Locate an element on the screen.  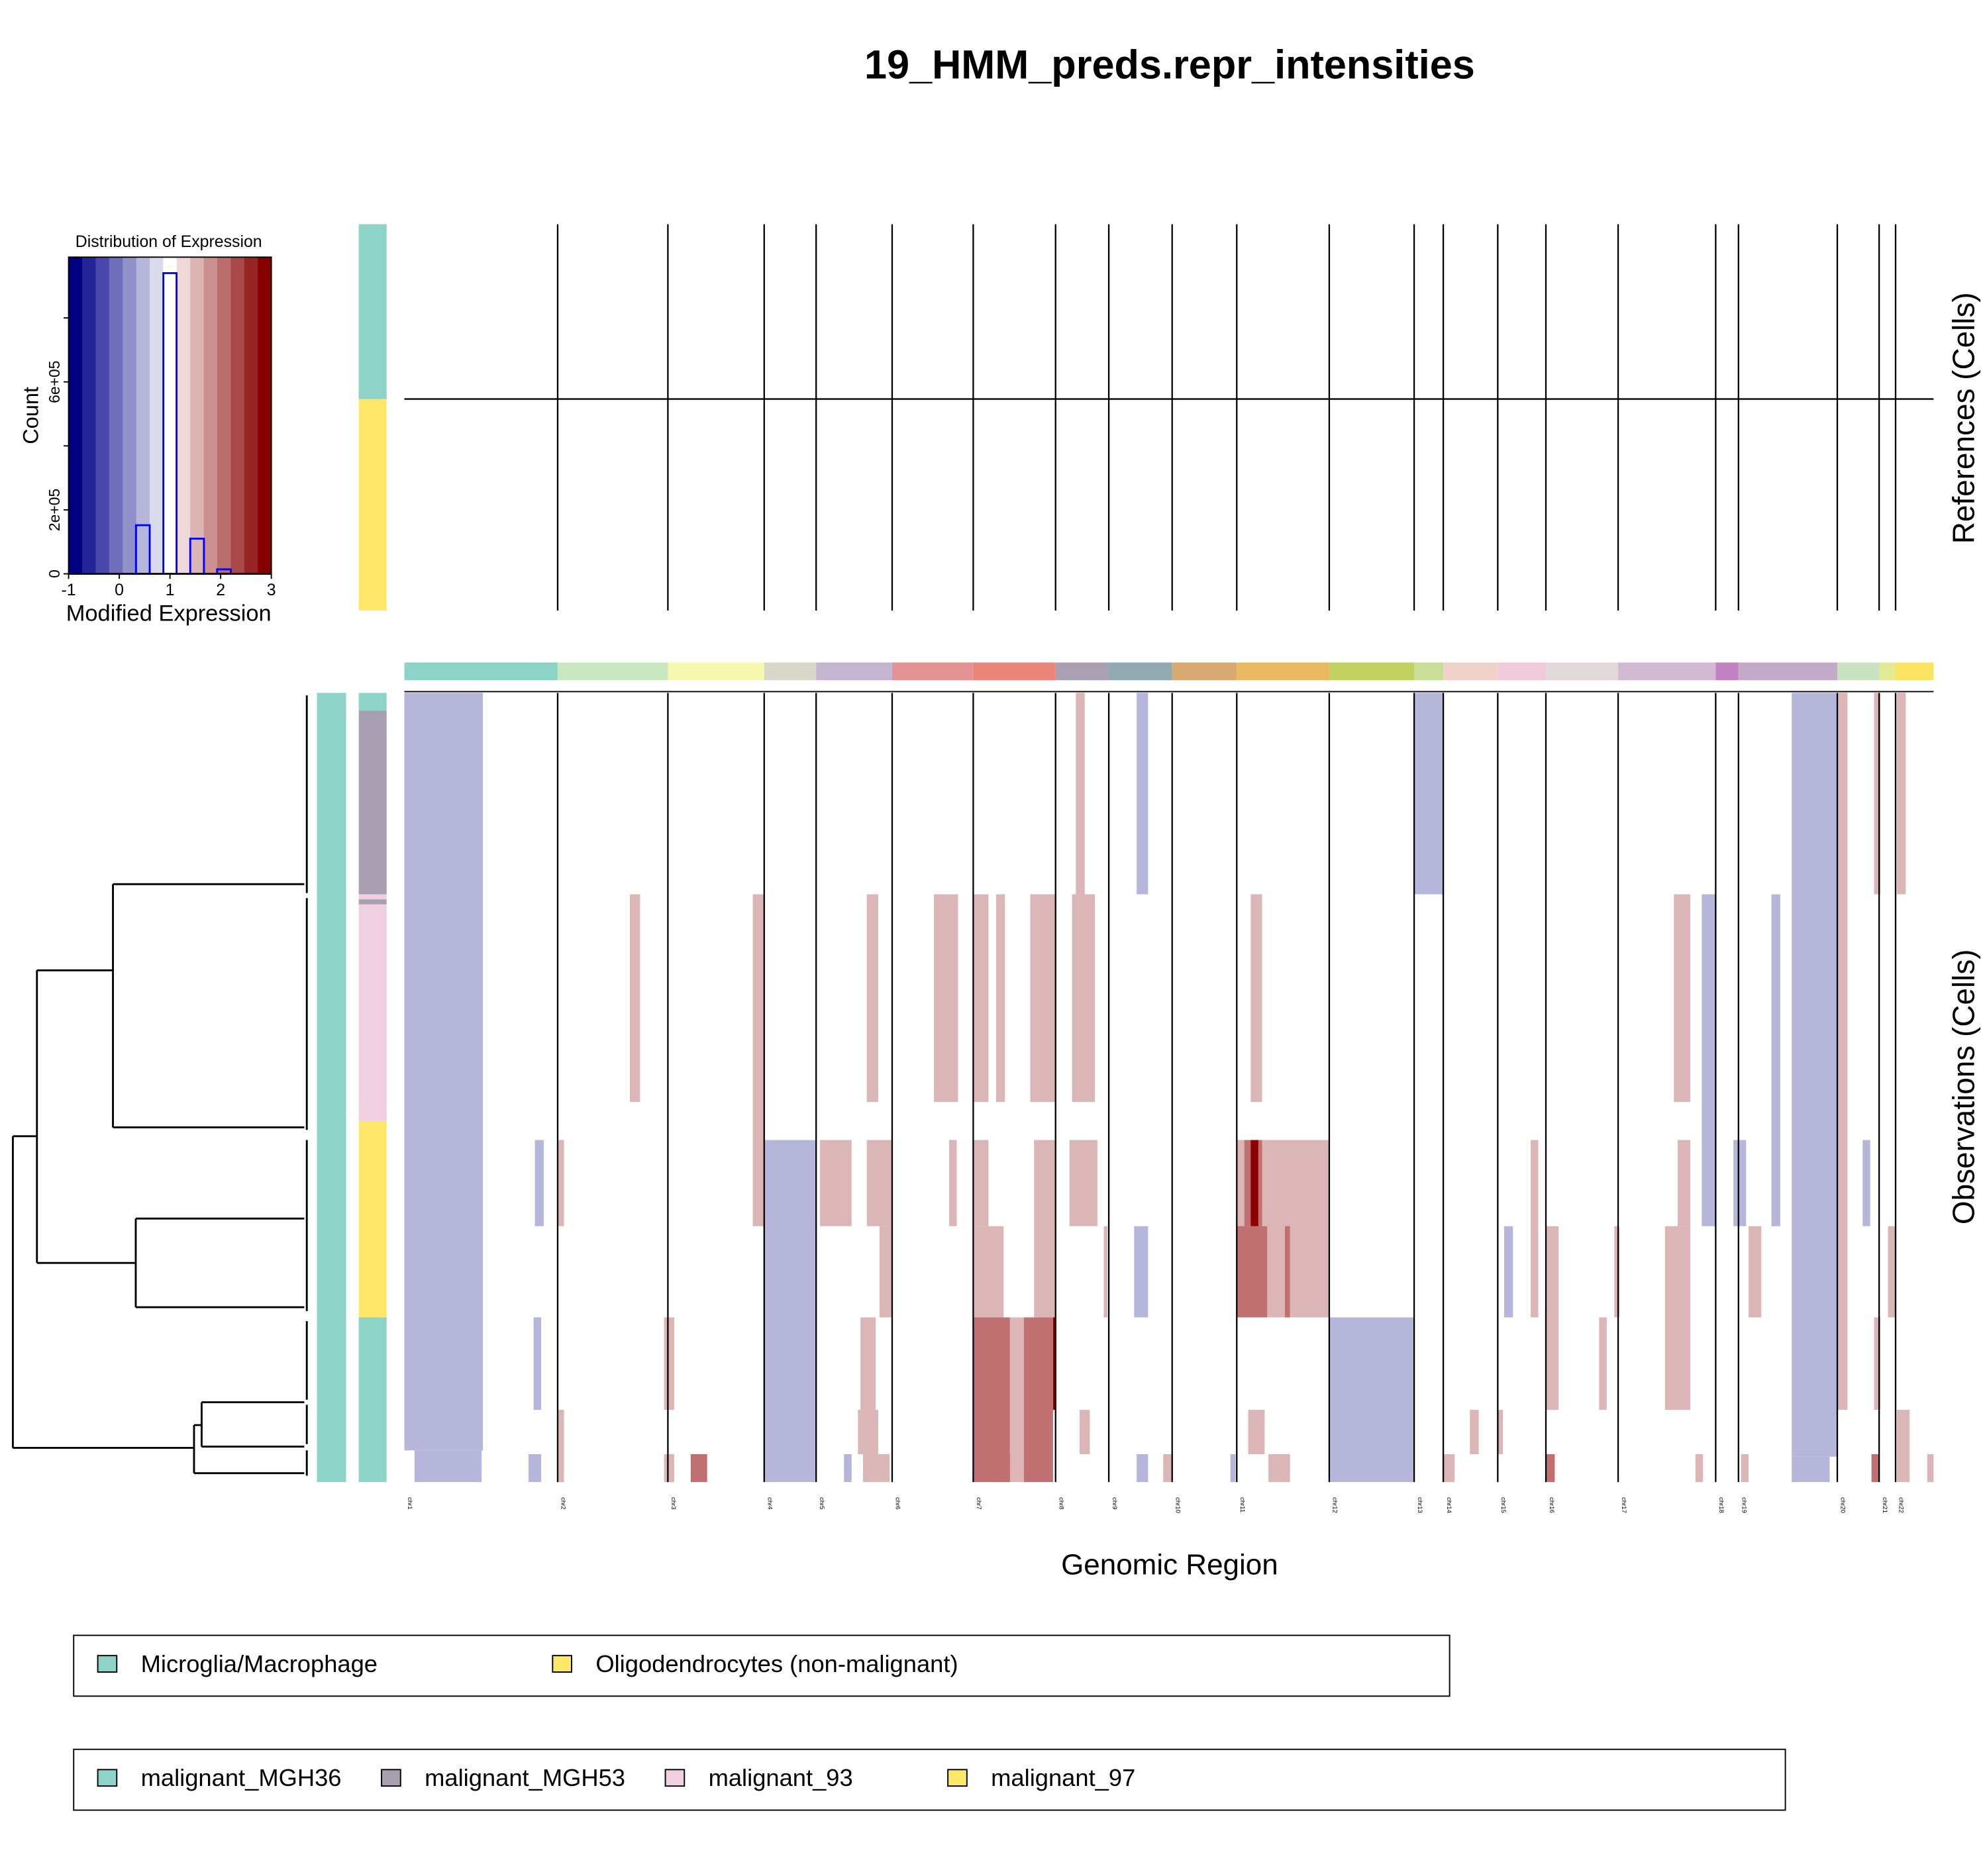
chromosome-bar-chr4 is located at coordinates (790, 671).